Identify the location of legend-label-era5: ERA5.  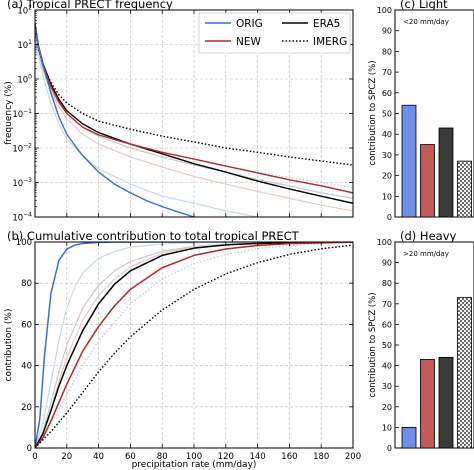
(326, 24).